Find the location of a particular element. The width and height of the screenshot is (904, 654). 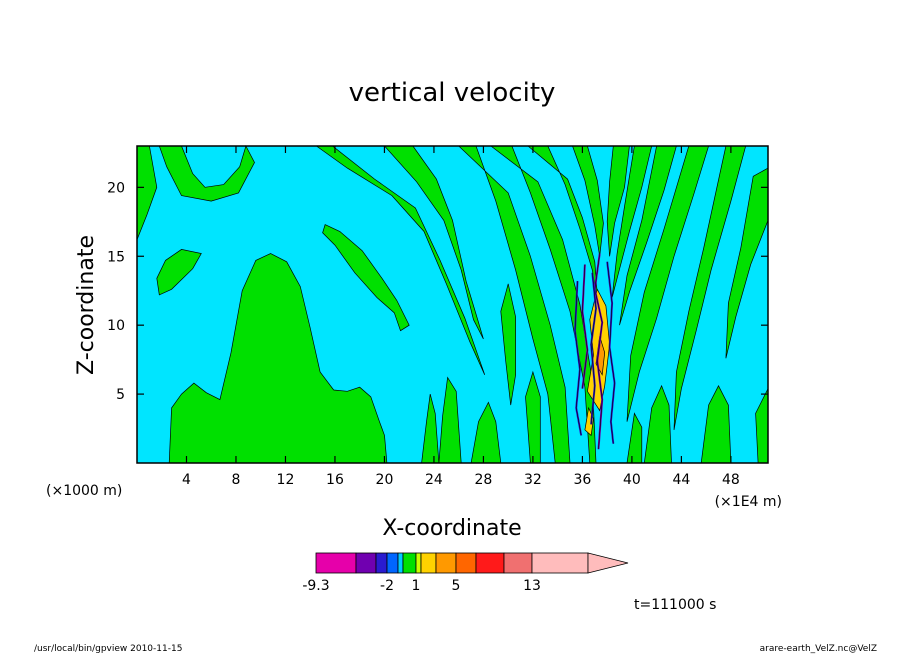

footer-right: arare-earth_VelZ.nc@VelZ is located at coordinates (818, 649).